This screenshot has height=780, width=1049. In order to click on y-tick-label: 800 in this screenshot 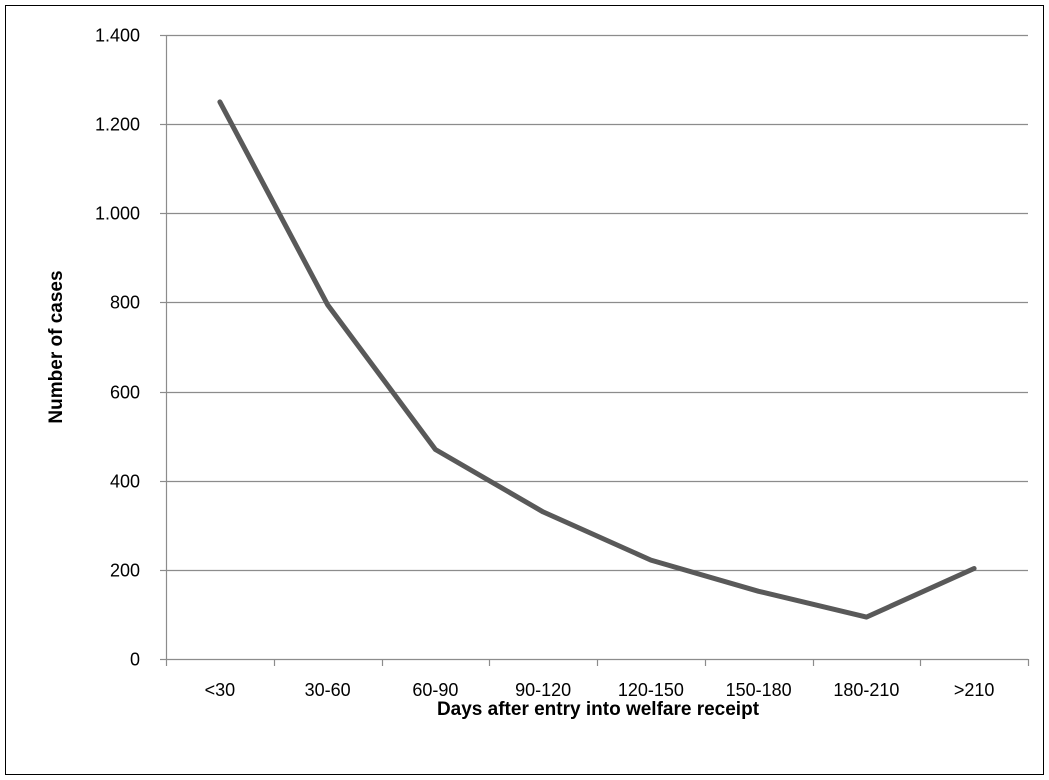, I will do `click(125, 303)`.